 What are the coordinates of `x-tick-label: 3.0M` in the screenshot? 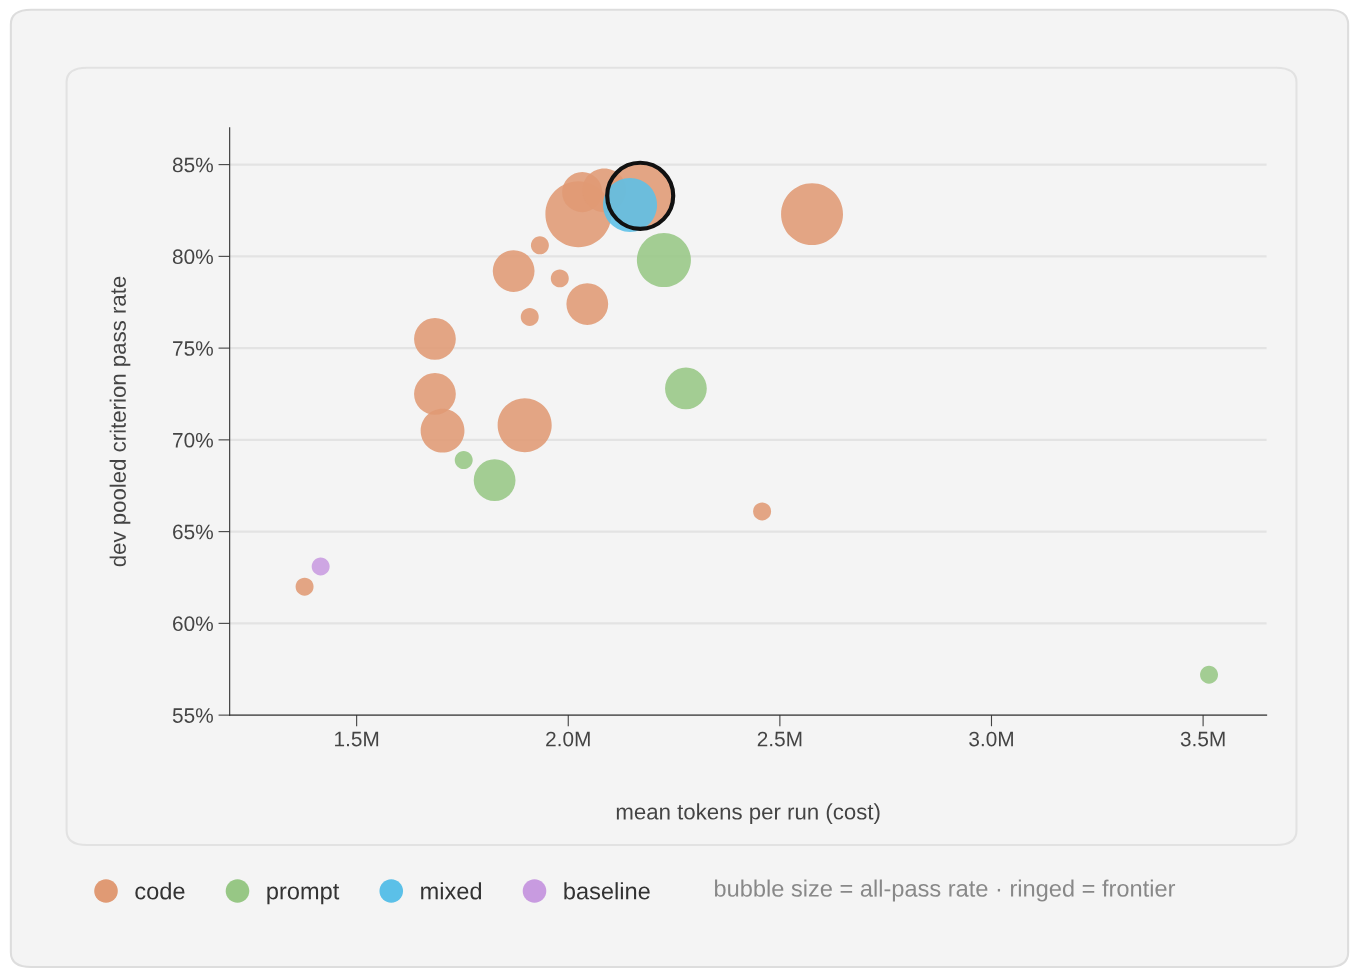 It's located at (991, 739).